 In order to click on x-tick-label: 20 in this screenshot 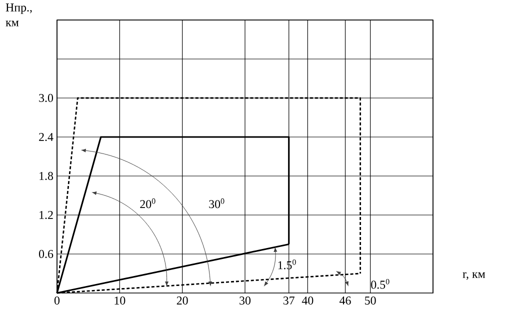, I will do `click(182, 300)`.